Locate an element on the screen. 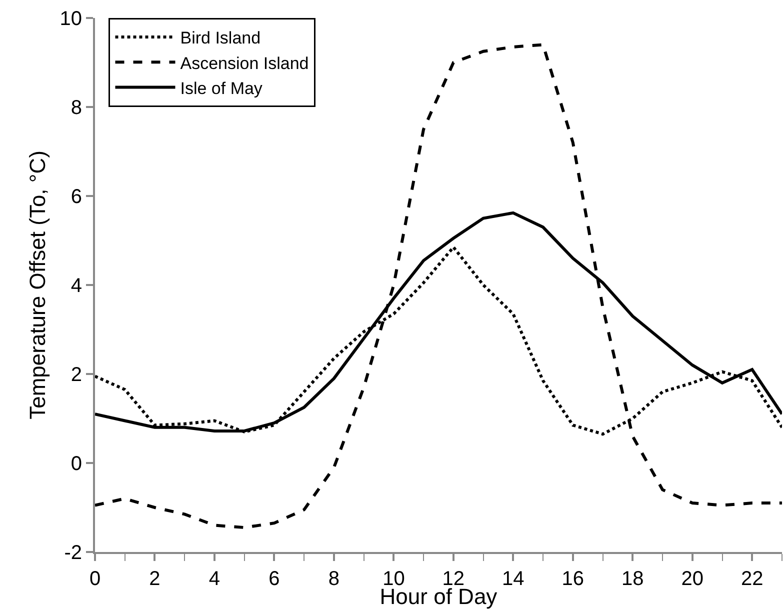  x-tick-label: 16 is located at coordinates (573, 579).